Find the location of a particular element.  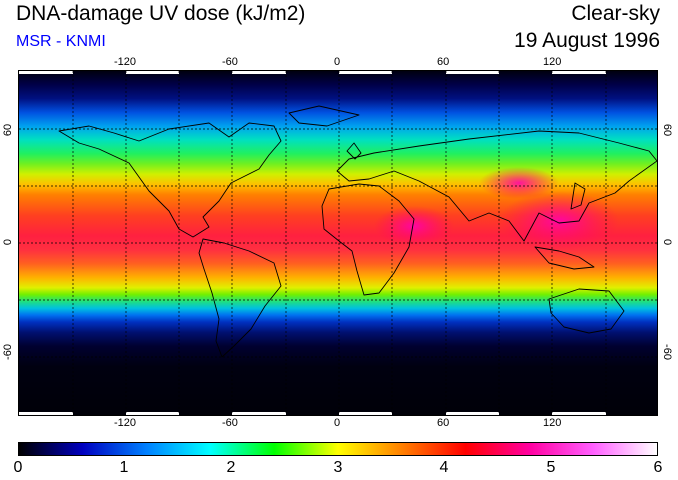

top-lon-tick: -60 is located at coordinates (230, 62).